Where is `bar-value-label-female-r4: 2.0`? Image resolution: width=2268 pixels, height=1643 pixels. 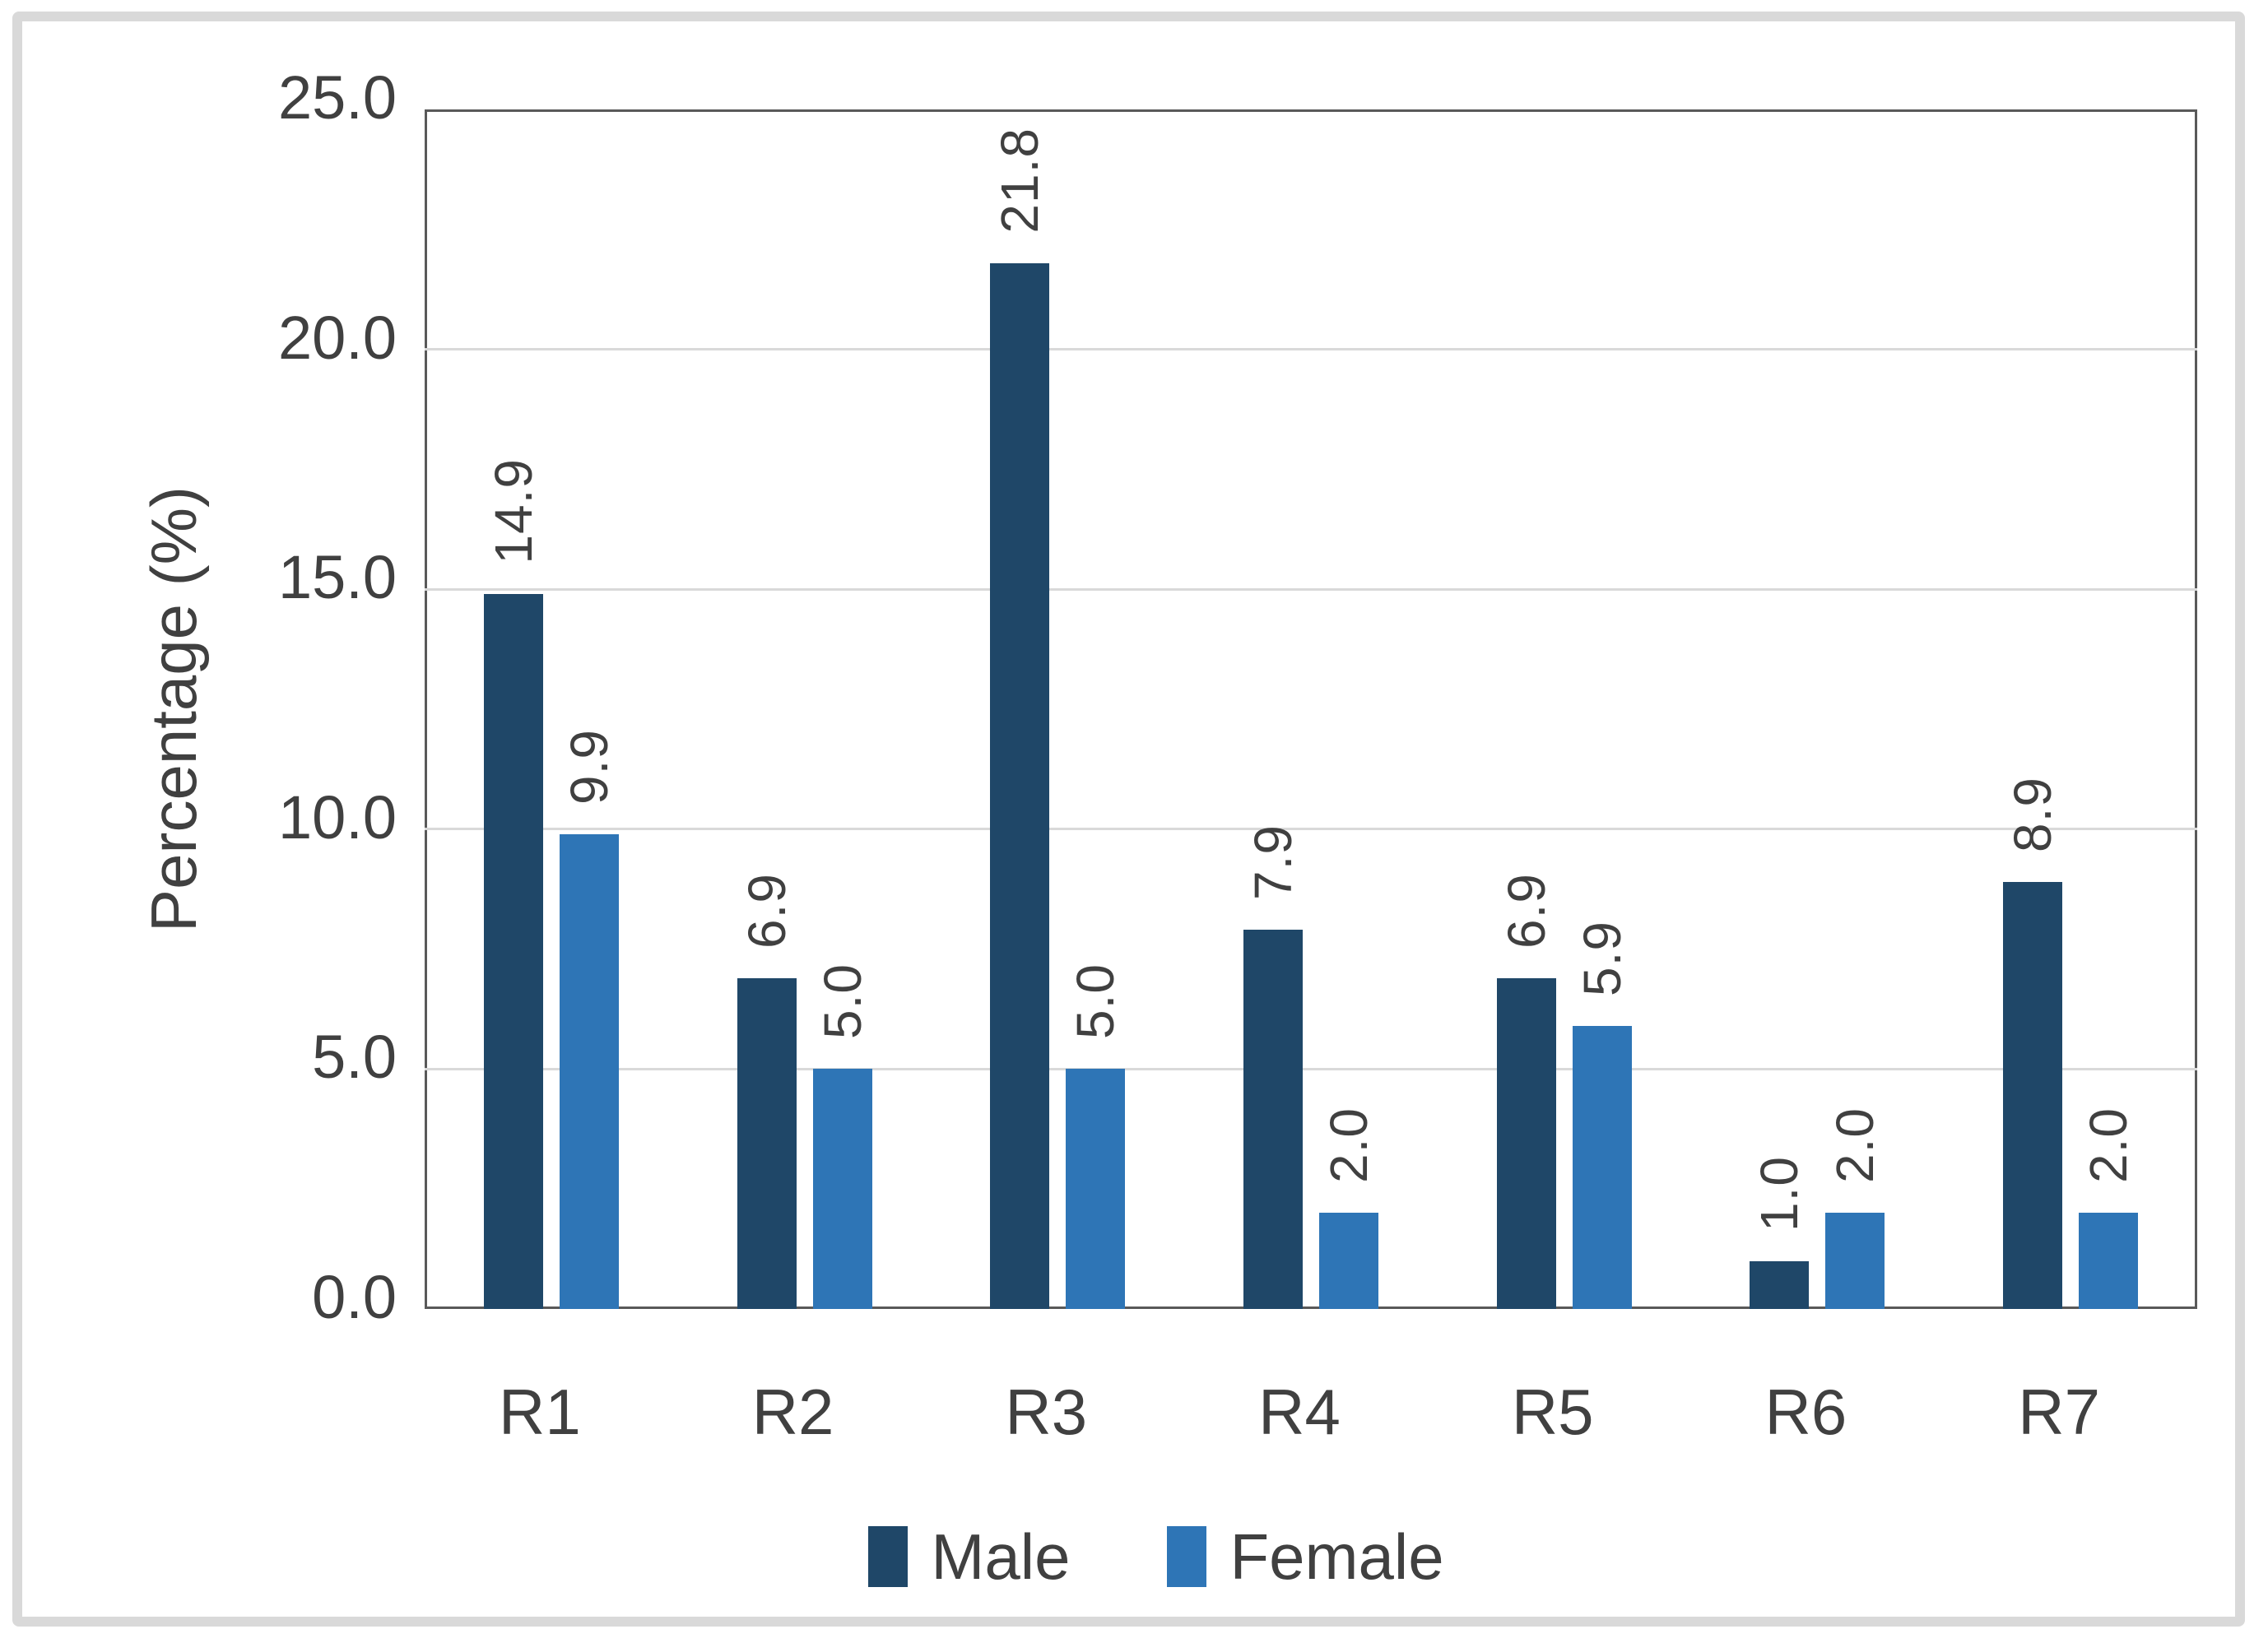
bar-value-label-female-r4: 2.0 is located at coordinates (1348, 1145).